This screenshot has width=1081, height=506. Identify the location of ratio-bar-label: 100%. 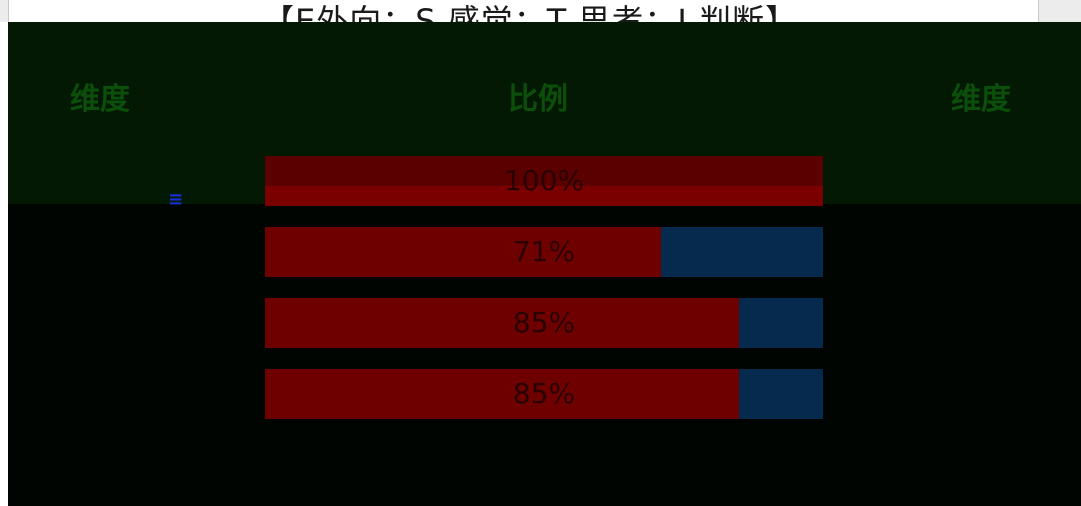
(544, 180).